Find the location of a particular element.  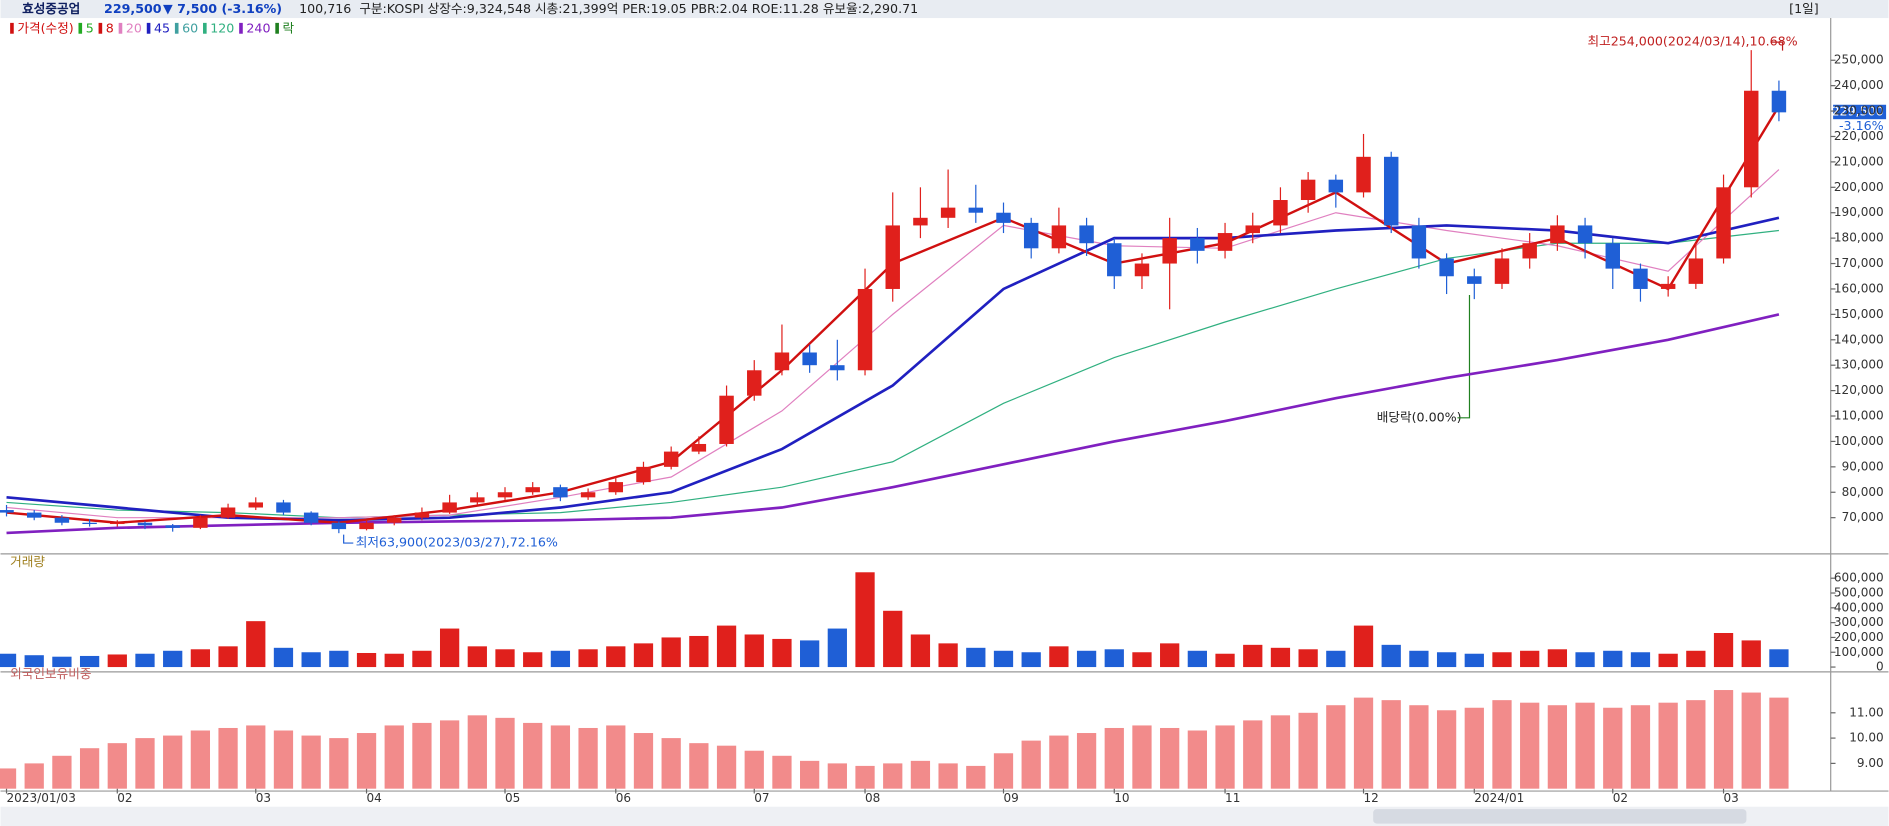

legend-label: 가격(수정) is located at coordinates (45, 27).